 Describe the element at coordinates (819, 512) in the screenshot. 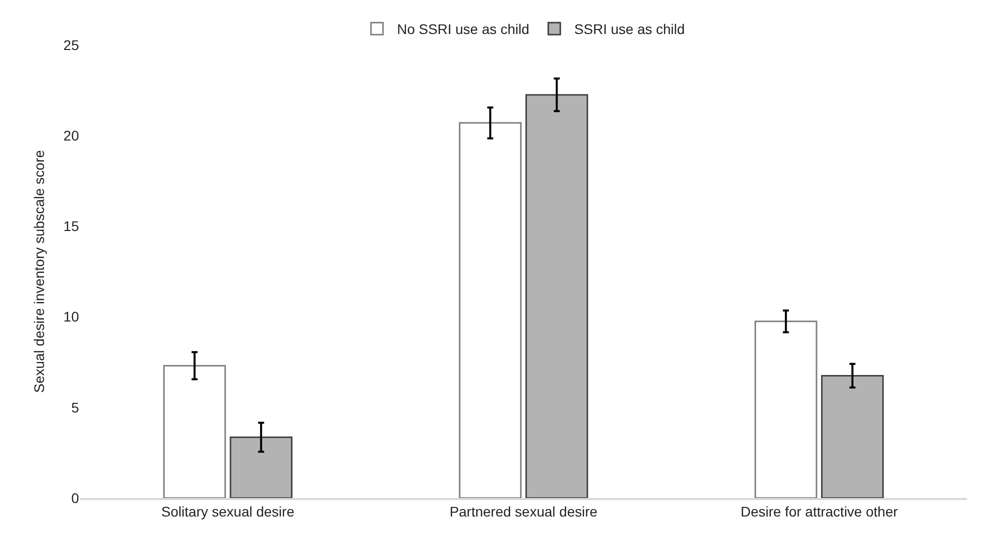

I see `x-tick-label: Desire for attractive other` at that location.